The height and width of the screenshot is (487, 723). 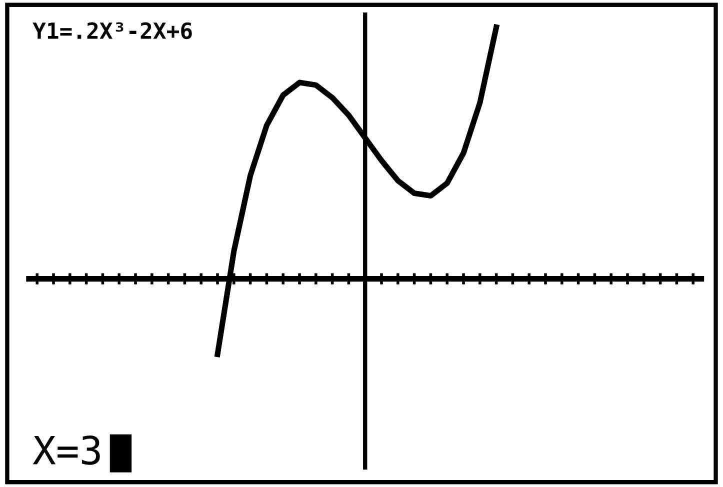 What do you see at coordinates (66, 450) in the screenshot?
I see `text: X=3` at bounding box center [66, 450].